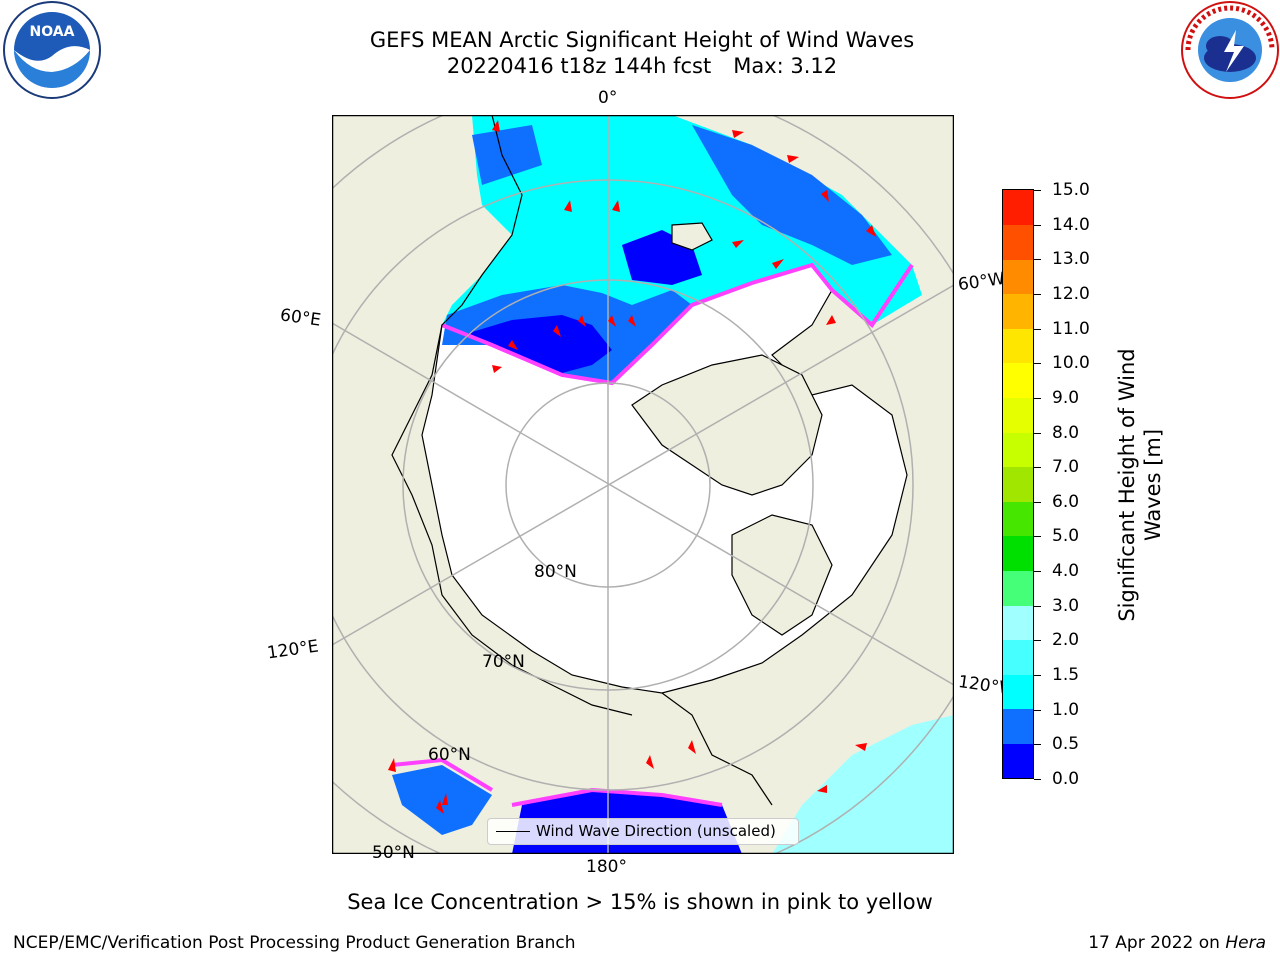  I want to click on sea-ice-edge-bering, so click(617, 797).